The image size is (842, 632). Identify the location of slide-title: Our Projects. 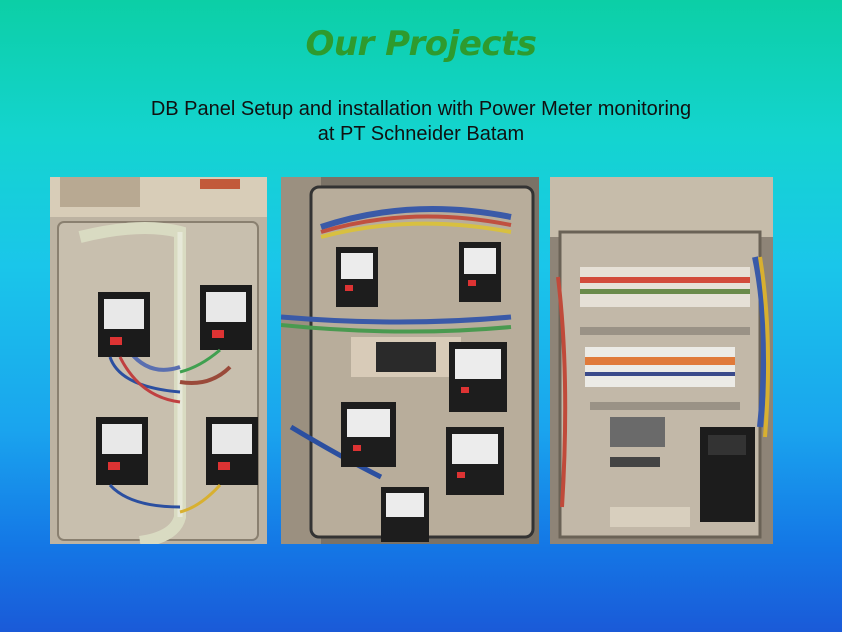
(421, 44).